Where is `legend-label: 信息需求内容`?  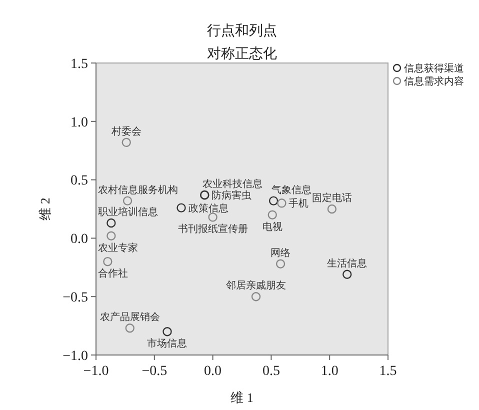
legend-label: 信息需求内容 is located at coordinates (434, 82).